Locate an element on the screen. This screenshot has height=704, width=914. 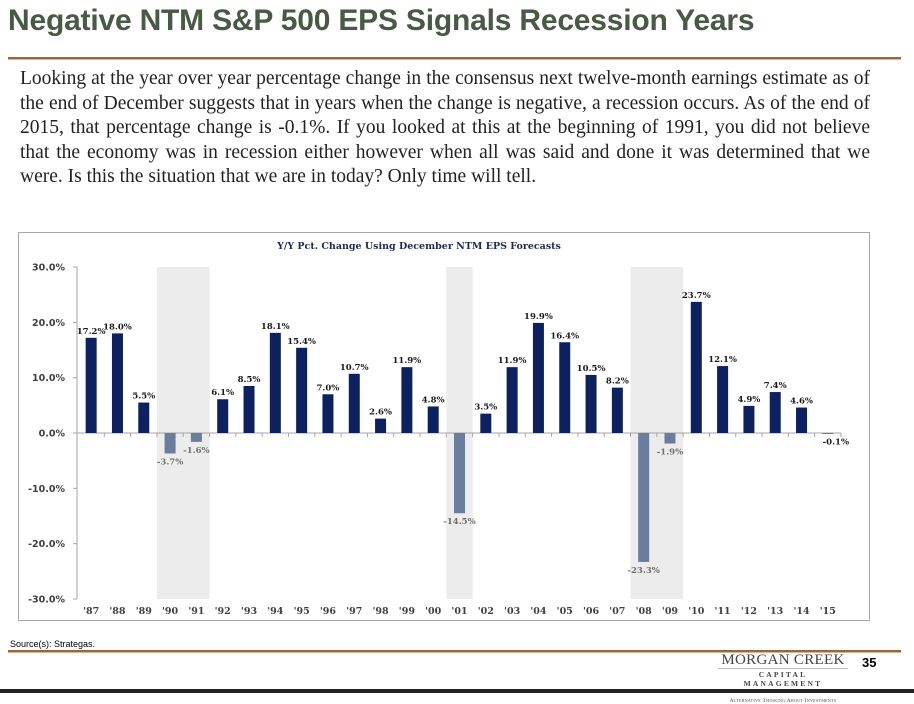
x-tick-label: '12 is located at coordinates (749, 611).